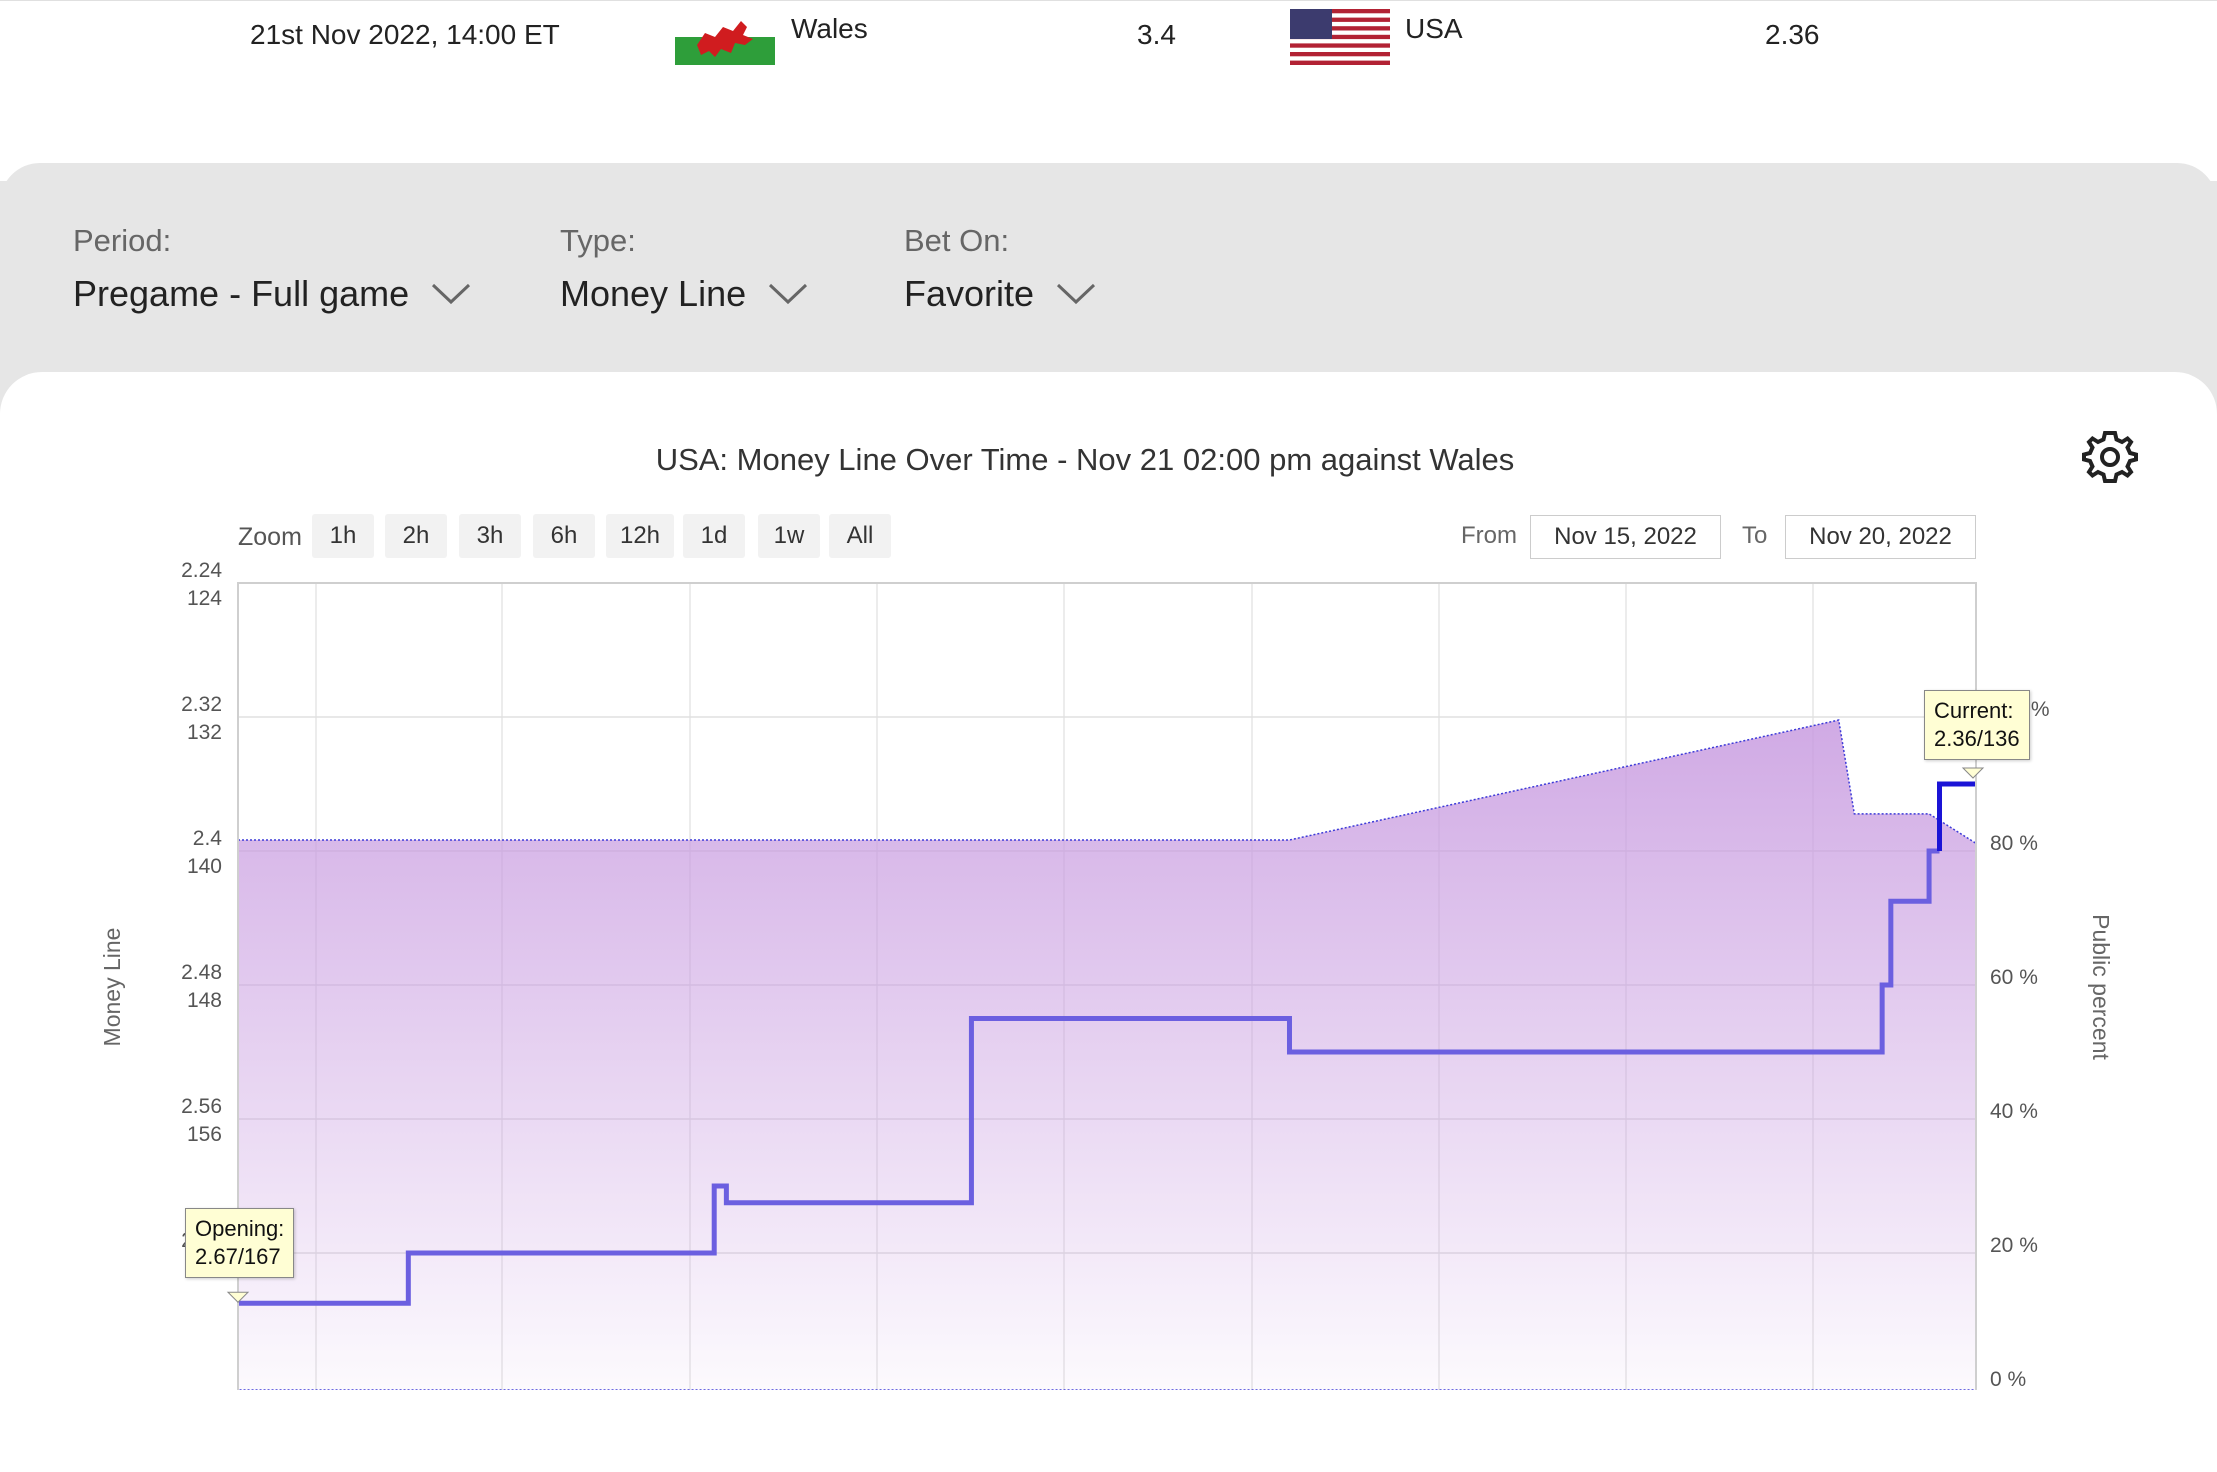 The height and width of the screenshot is (1472, 2217). What do you see at coordinates (204, 598) in the screenshot?
I see `left-tick-sublabel: 124` at bounding box center [204, 598].